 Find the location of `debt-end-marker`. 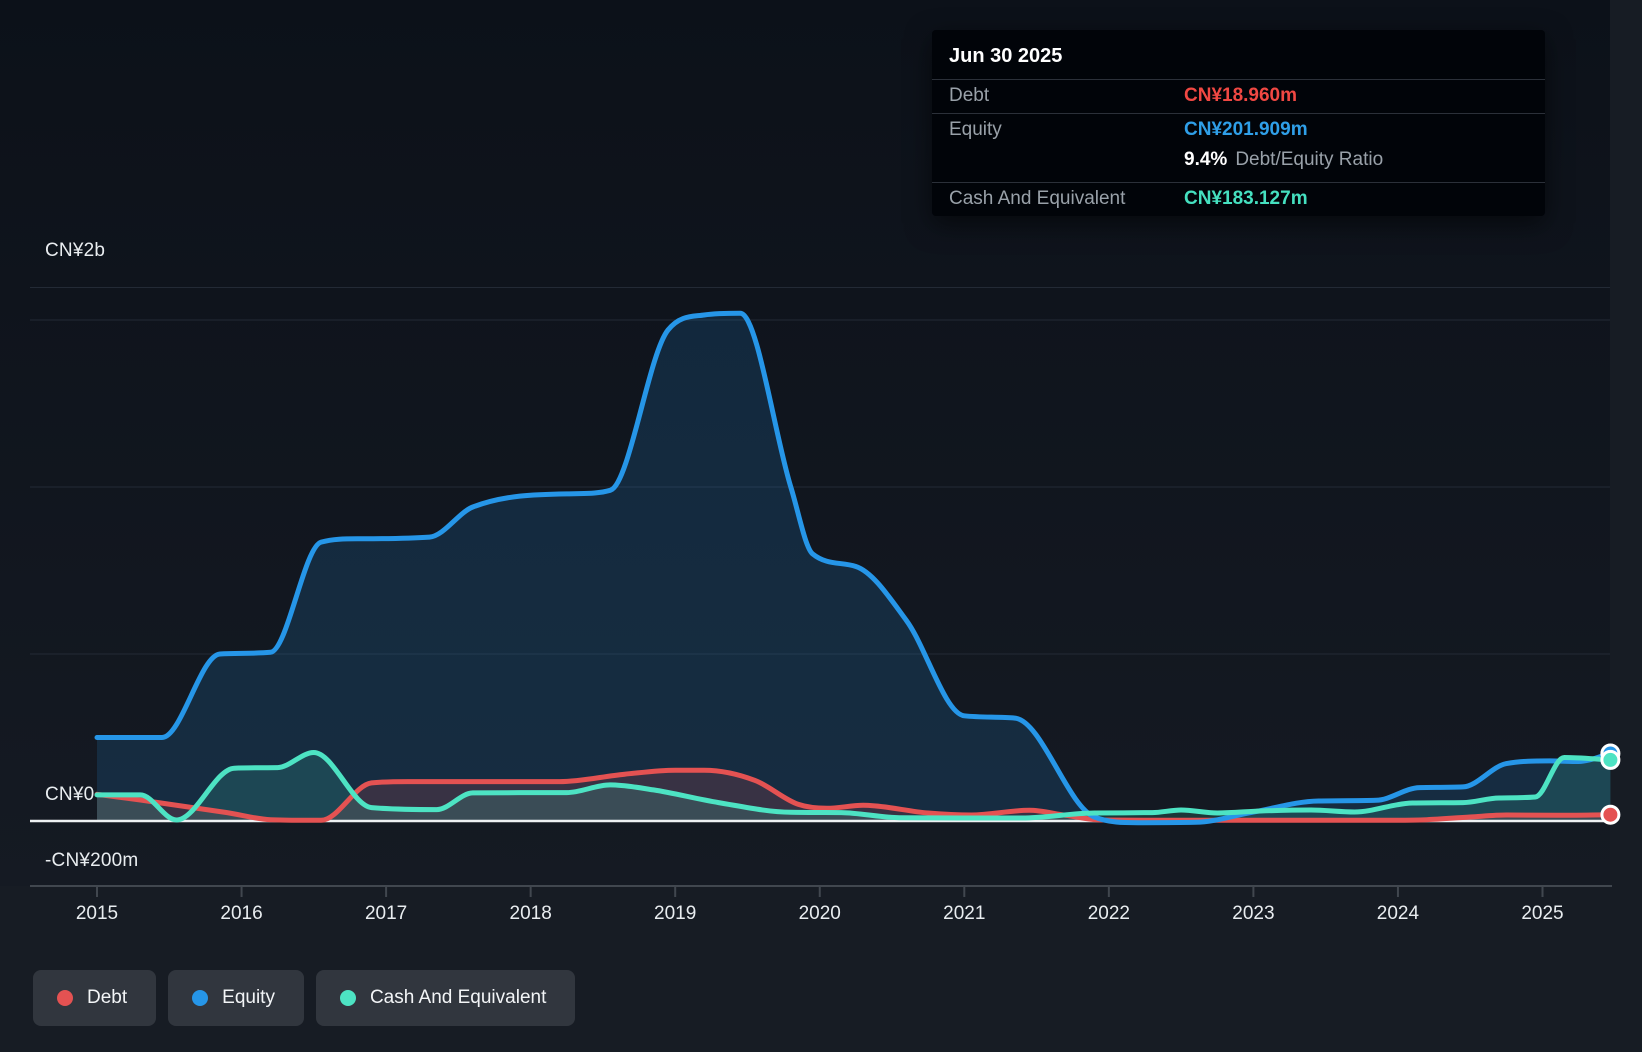

debt-end-marker is located at coordinates (1610, 814).